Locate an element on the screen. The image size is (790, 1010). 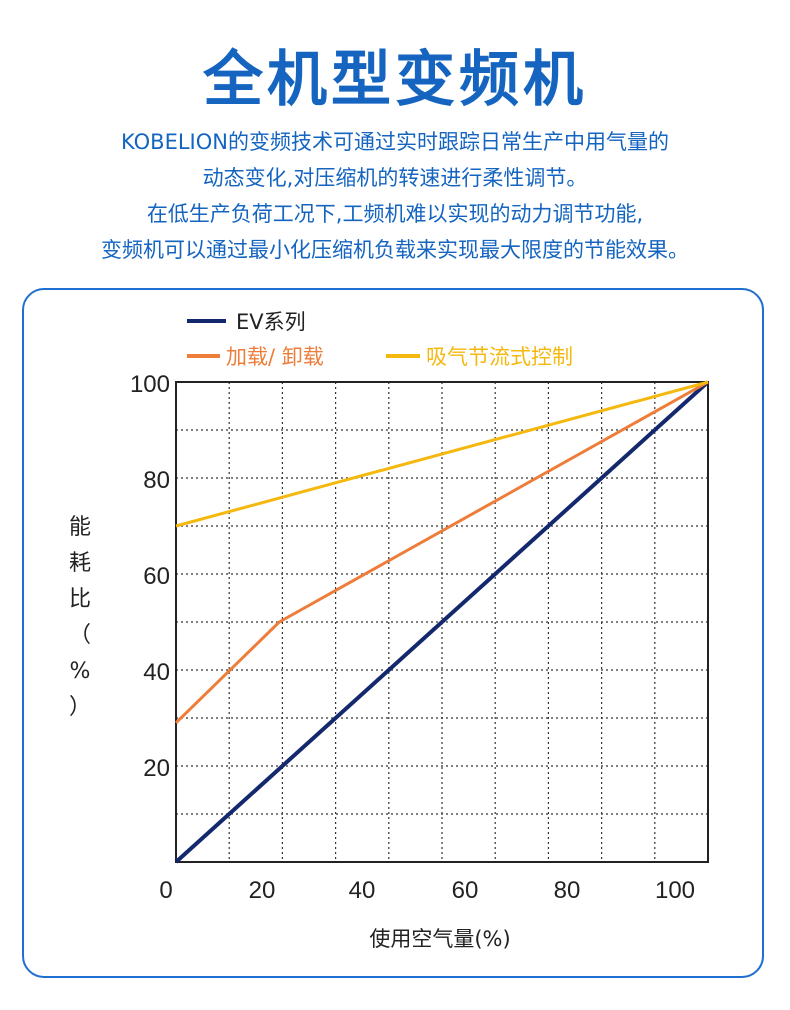
intro-line: KOBELION的变频技术可通过实时跟踪日常生产中用气量的 is located at coordinates (395, 142).